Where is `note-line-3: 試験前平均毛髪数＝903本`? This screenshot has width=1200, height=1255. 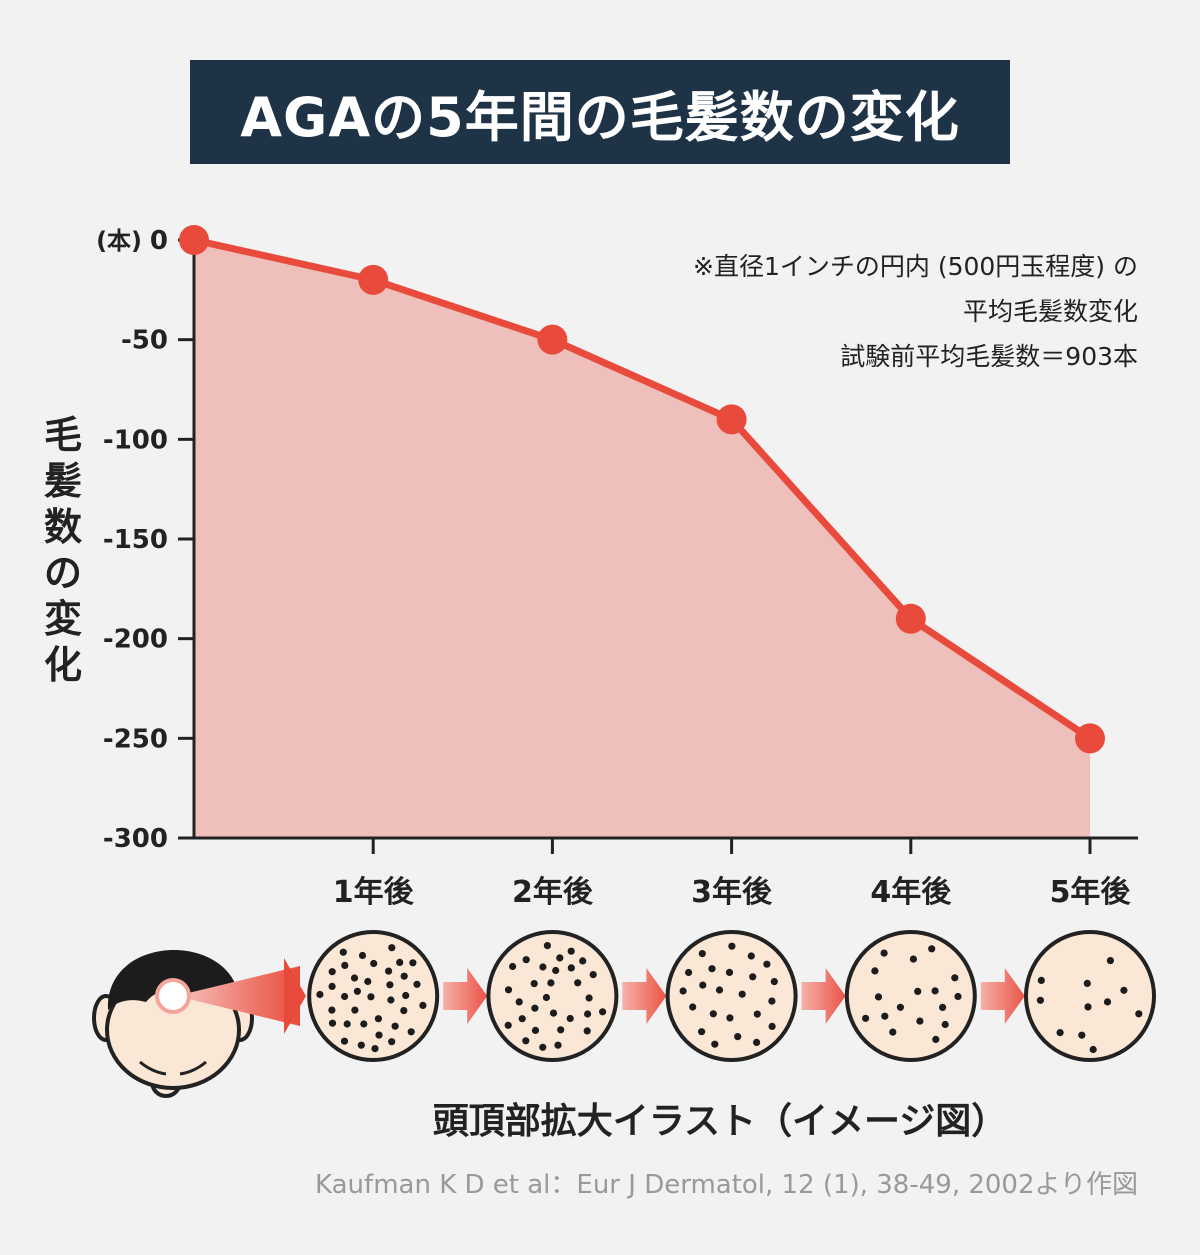
note-line-3: 試験前平均毛髪数＝903本 is located at coordinates (989, 356).